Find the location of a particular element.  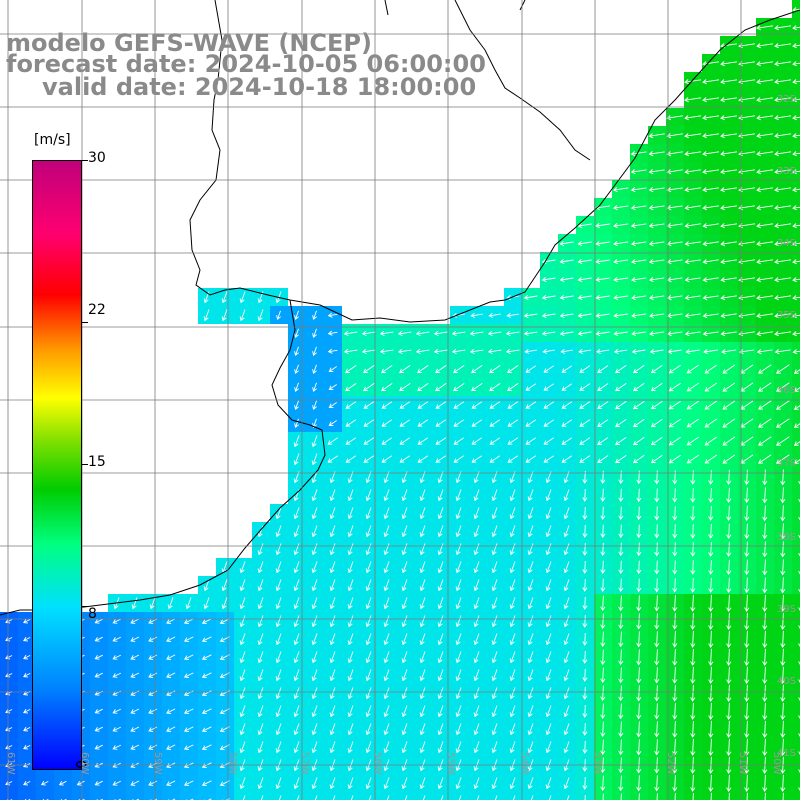

colorbar-tick is located at coordinates (85, 160).